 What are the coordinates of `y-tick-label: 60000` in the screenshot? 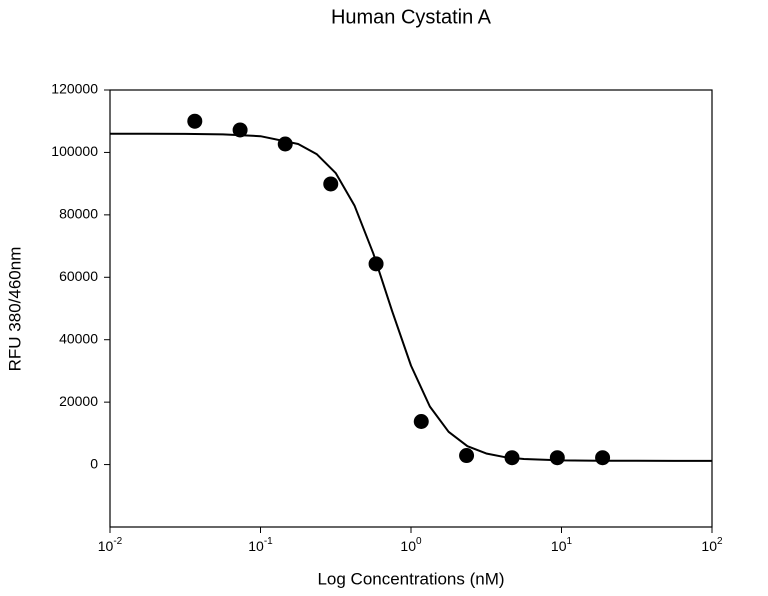 It's located at (78, 276).